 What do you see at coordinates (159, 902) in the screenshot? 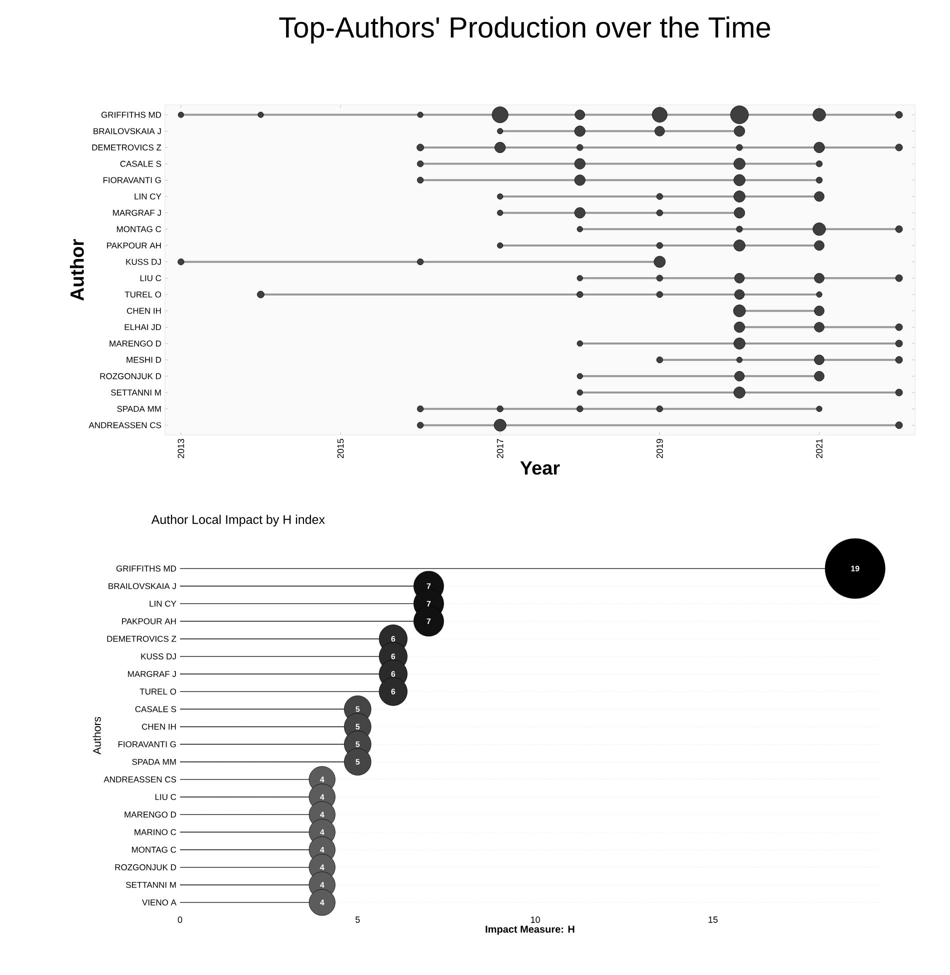
I see `y-tick-label: VIENO A` at bounding box center [159, 902].